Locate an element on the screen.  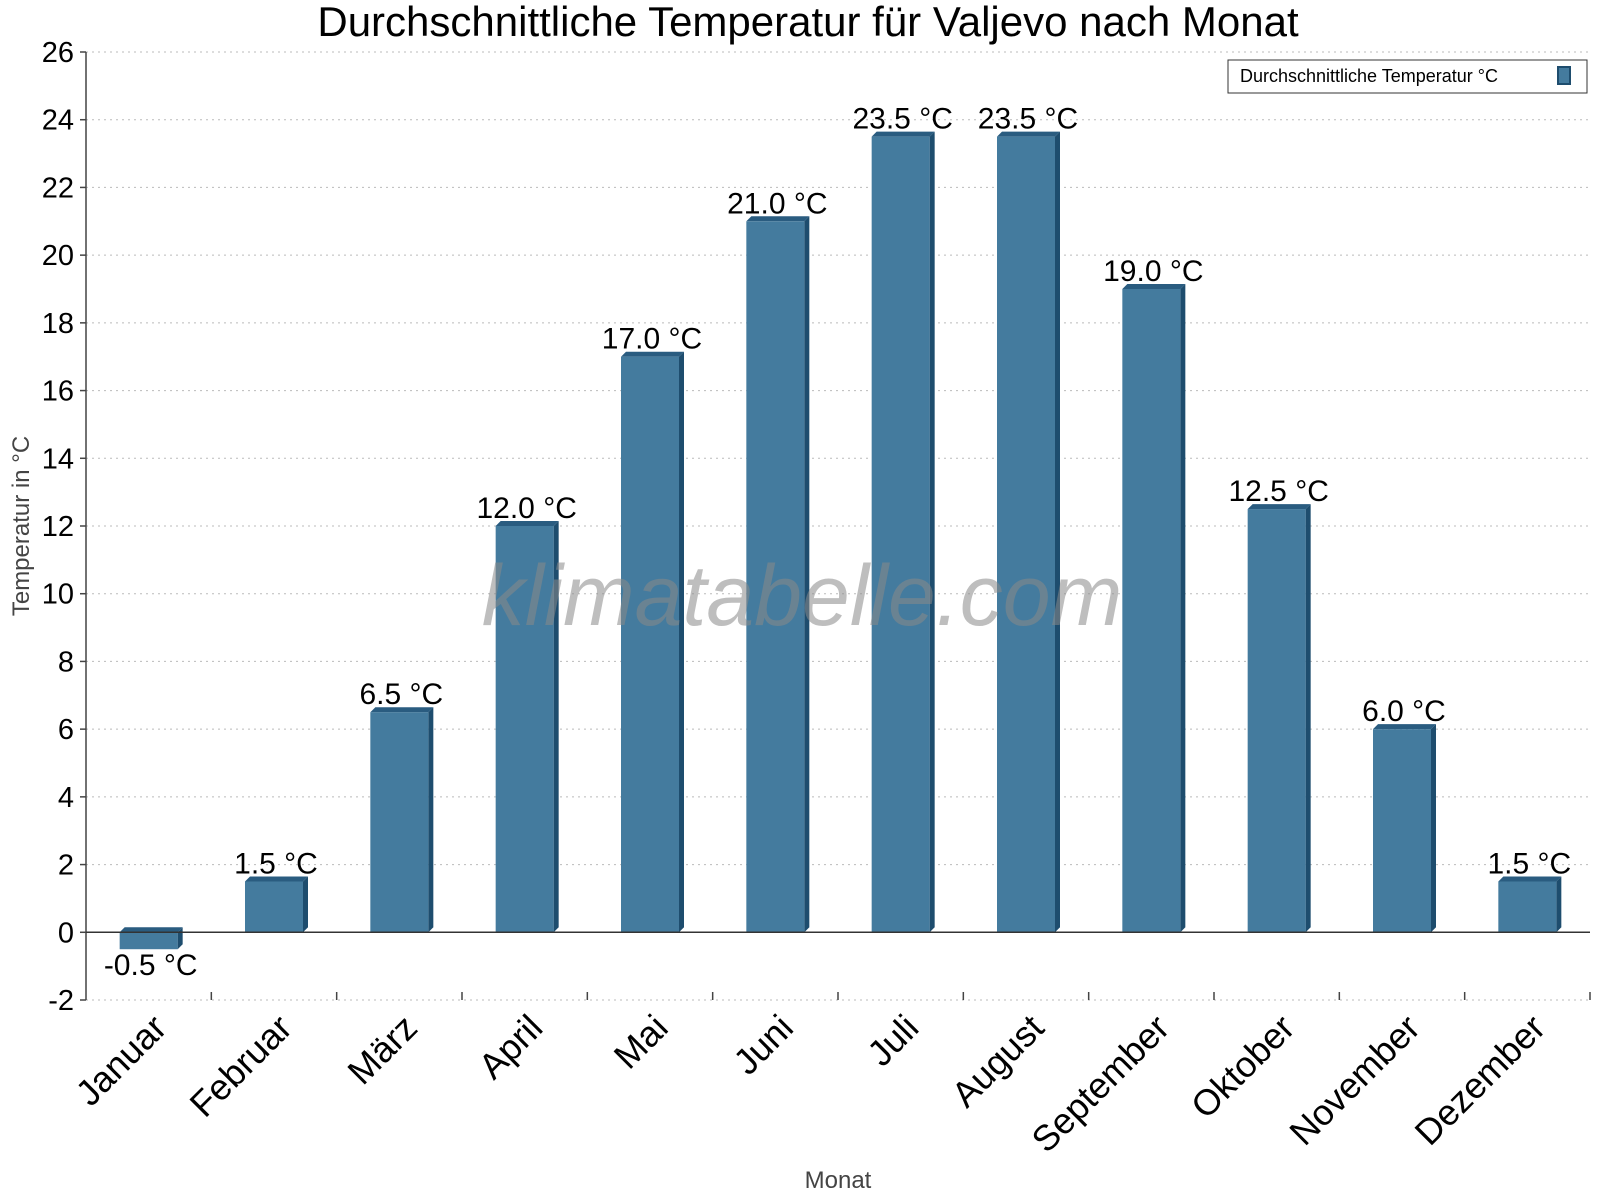
y-tick-label: 4 is located at coordinates (66, 798).